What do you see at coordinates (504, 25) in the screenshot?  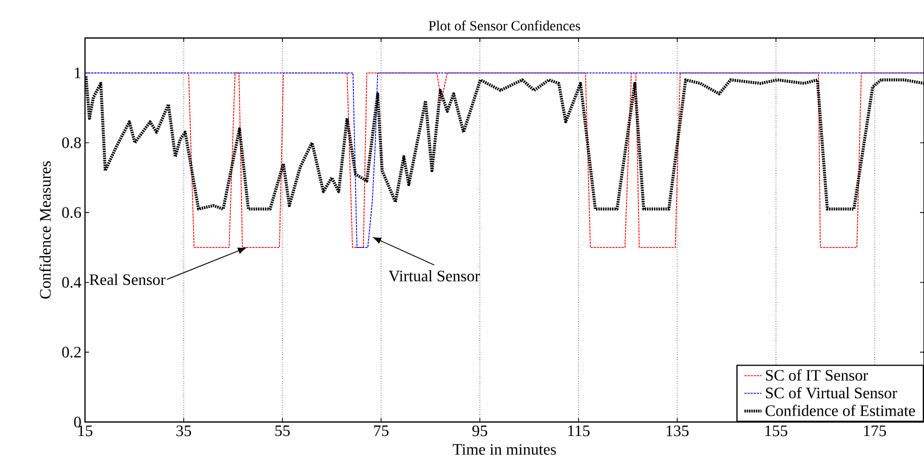 I see `chart-title: Plot of Sensor Confidences` at bounding box center [504, 25].